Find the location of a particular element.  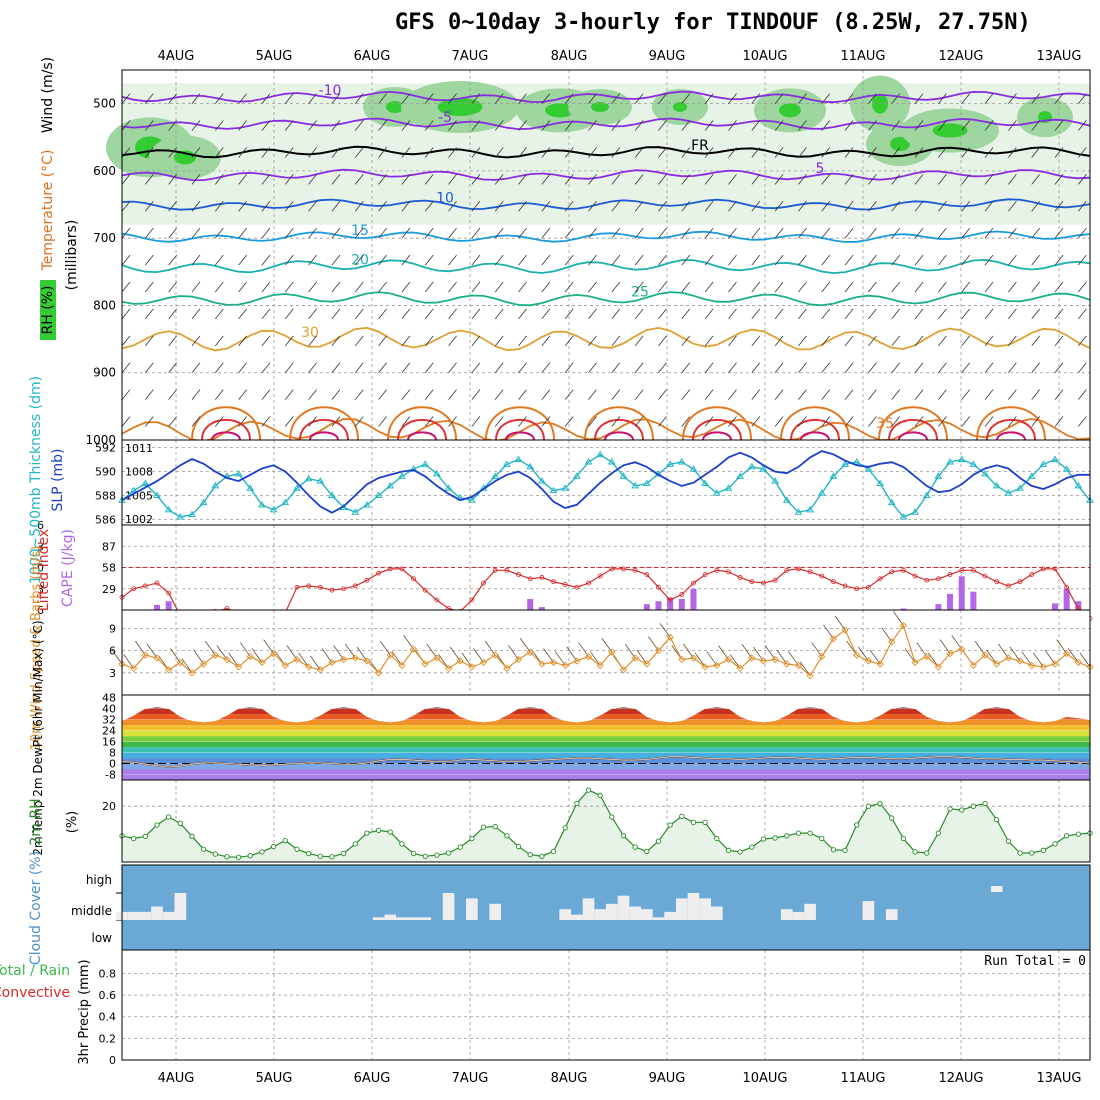

isotherm-label-25: 25 is located at coordinates (640, 293).